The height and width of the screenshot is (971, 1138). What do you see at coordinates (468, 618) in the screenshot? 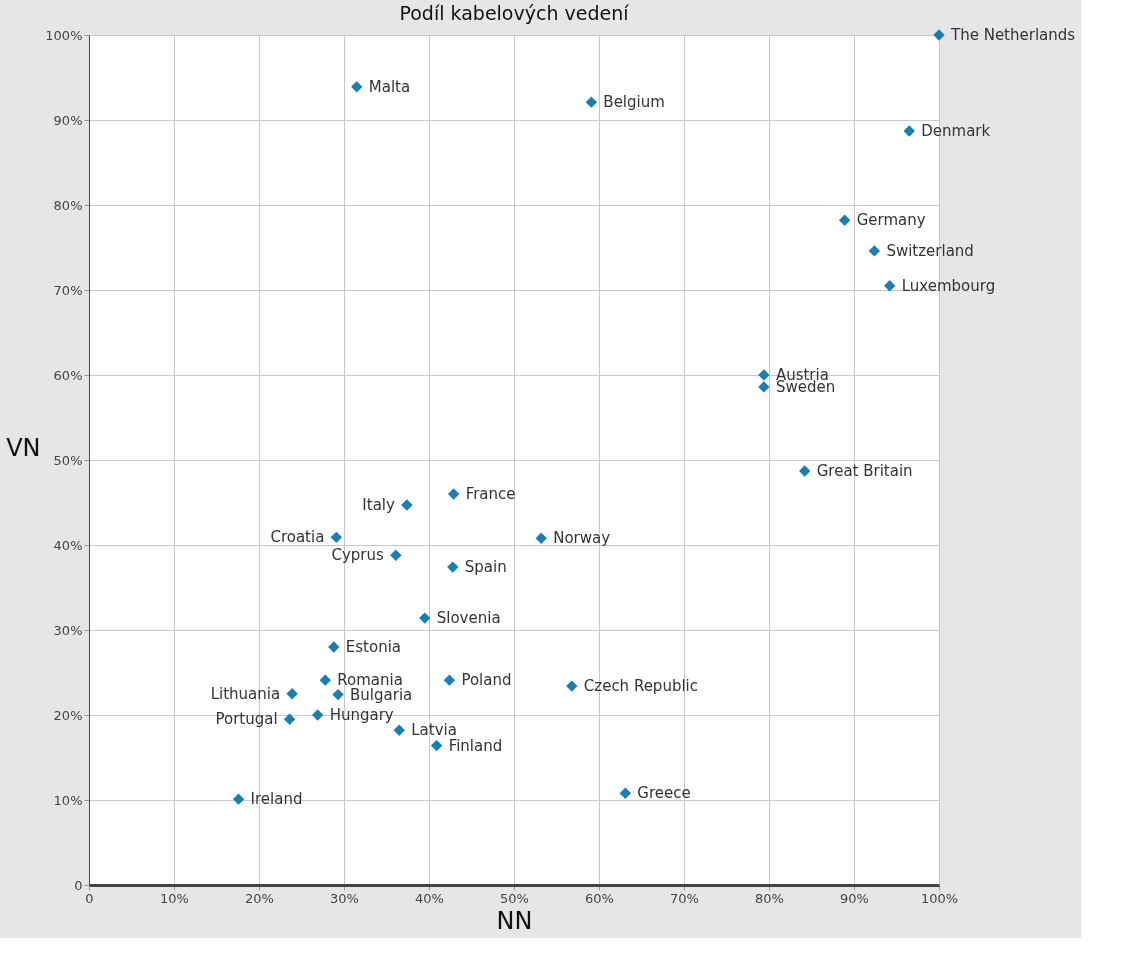
I see `annotation: Slovenia` at bounding box center [468, 618].